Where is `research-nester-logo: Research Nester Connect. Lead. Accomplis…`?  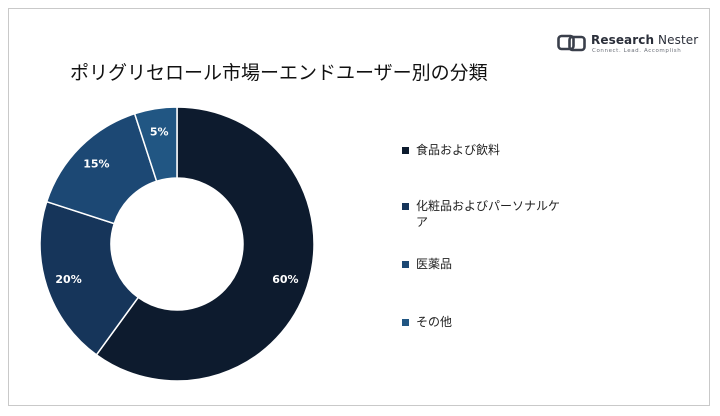
research-nester-logo: Research Nester Connect. Lead. Accomplis… is located at coordinates (627, 45).